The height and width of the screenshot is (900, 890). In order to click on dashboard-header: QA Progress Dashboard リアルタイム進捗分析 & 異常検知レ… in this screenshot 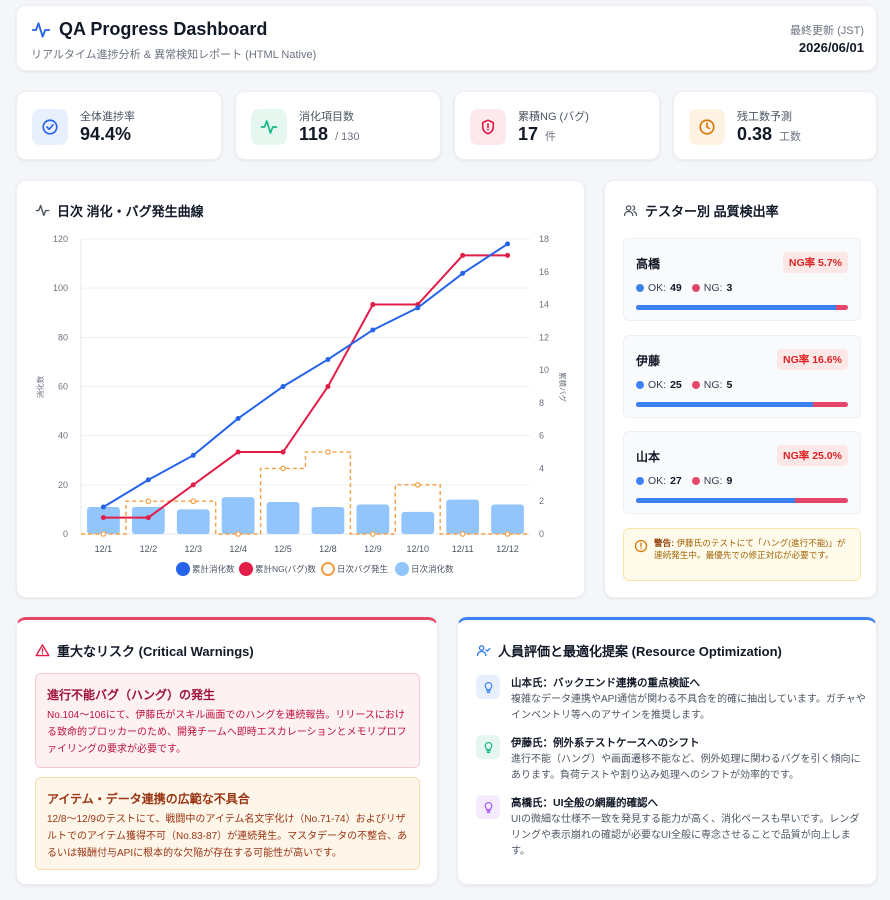, I will do `click(446, 38)`.